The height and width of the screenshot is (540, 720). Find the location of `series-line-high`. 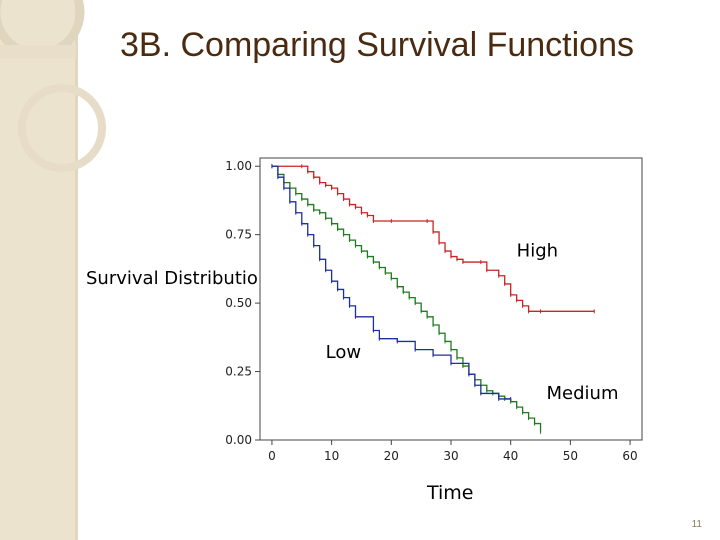

series-line-high is located at coordinates (433, 238).